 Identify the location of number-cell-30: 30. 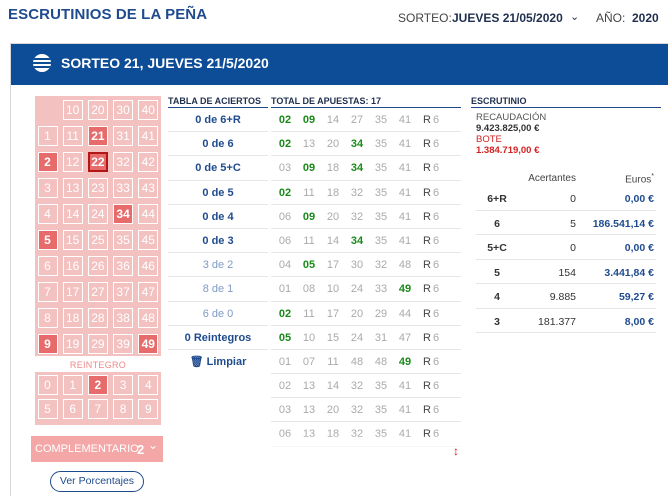
(123, 109).